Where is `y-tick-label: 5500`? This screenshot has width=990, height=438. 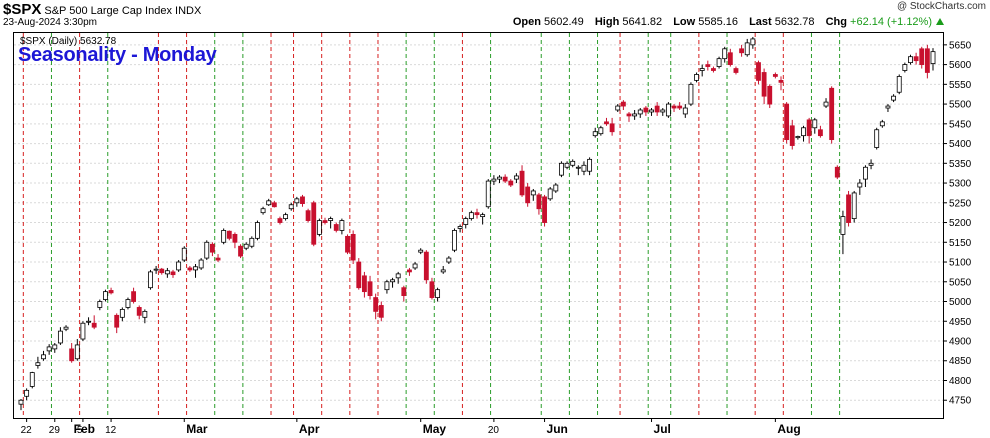 y-tick-label: 5500 is located at coordinates (960, 105).